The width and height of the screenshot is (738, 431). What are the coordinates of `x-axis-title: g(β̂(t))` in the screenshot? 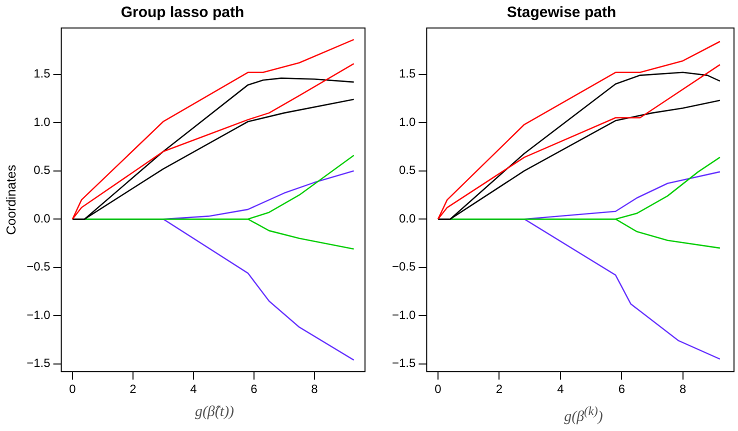 It's located at (215, 412).